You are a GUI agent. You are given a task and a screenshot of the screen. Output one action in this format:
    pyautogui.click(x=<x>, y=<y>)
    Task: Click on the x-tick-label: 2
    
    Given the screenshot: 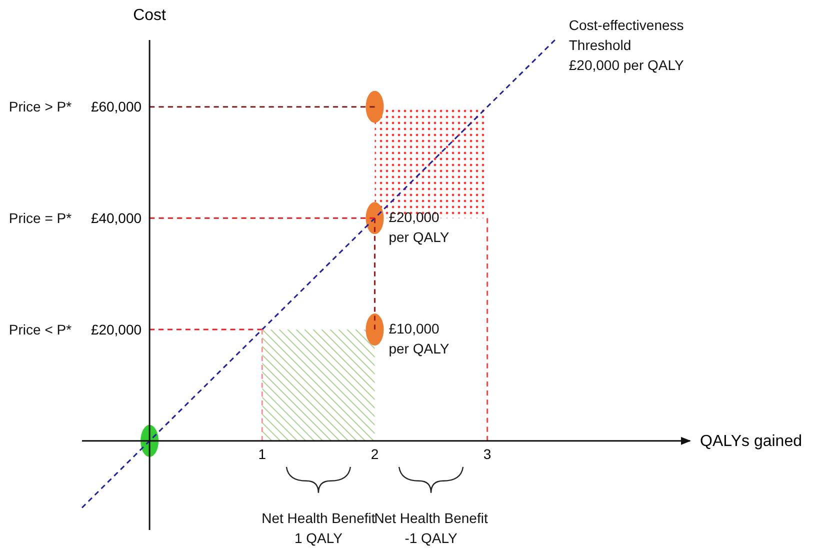 What is the action you would take?
    pyautogui.click(x=374, y=454)
    